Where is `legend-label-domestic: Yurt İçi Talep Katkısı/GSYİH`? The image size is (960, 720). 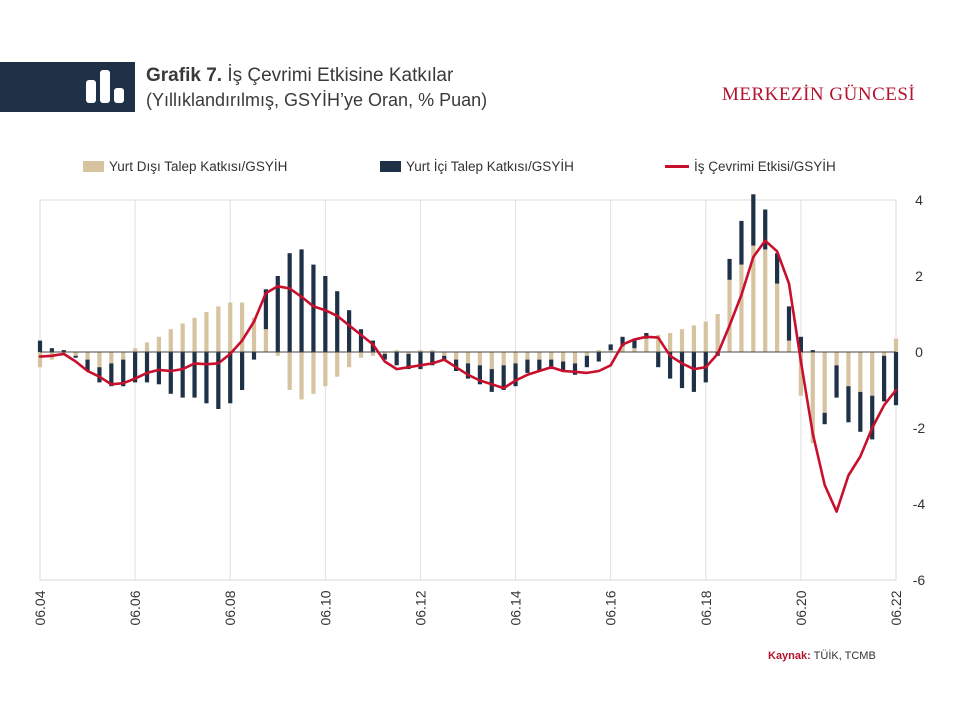 legend-label-domestic: Yurt İçi Talep Katkısı/GSYİH is located at coordinates (490, 166).